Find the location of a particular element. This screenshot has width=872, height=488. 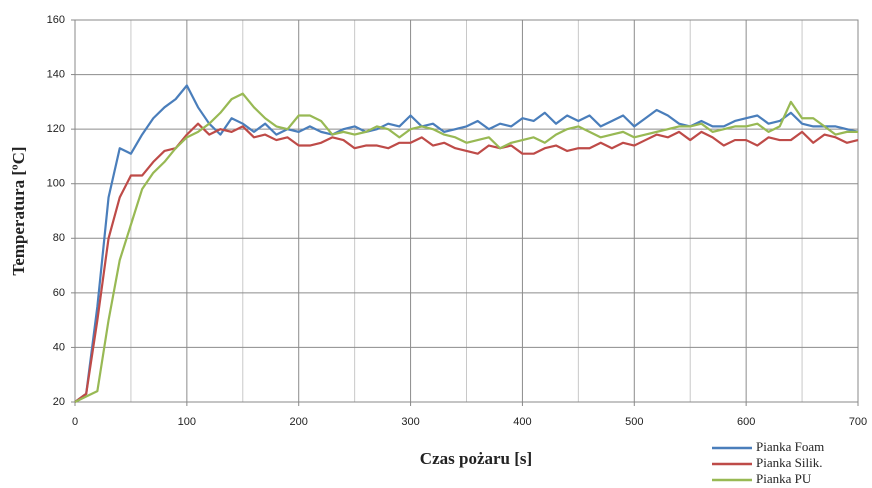

y-tick-label: 40 is located at coordinates (59, 347).